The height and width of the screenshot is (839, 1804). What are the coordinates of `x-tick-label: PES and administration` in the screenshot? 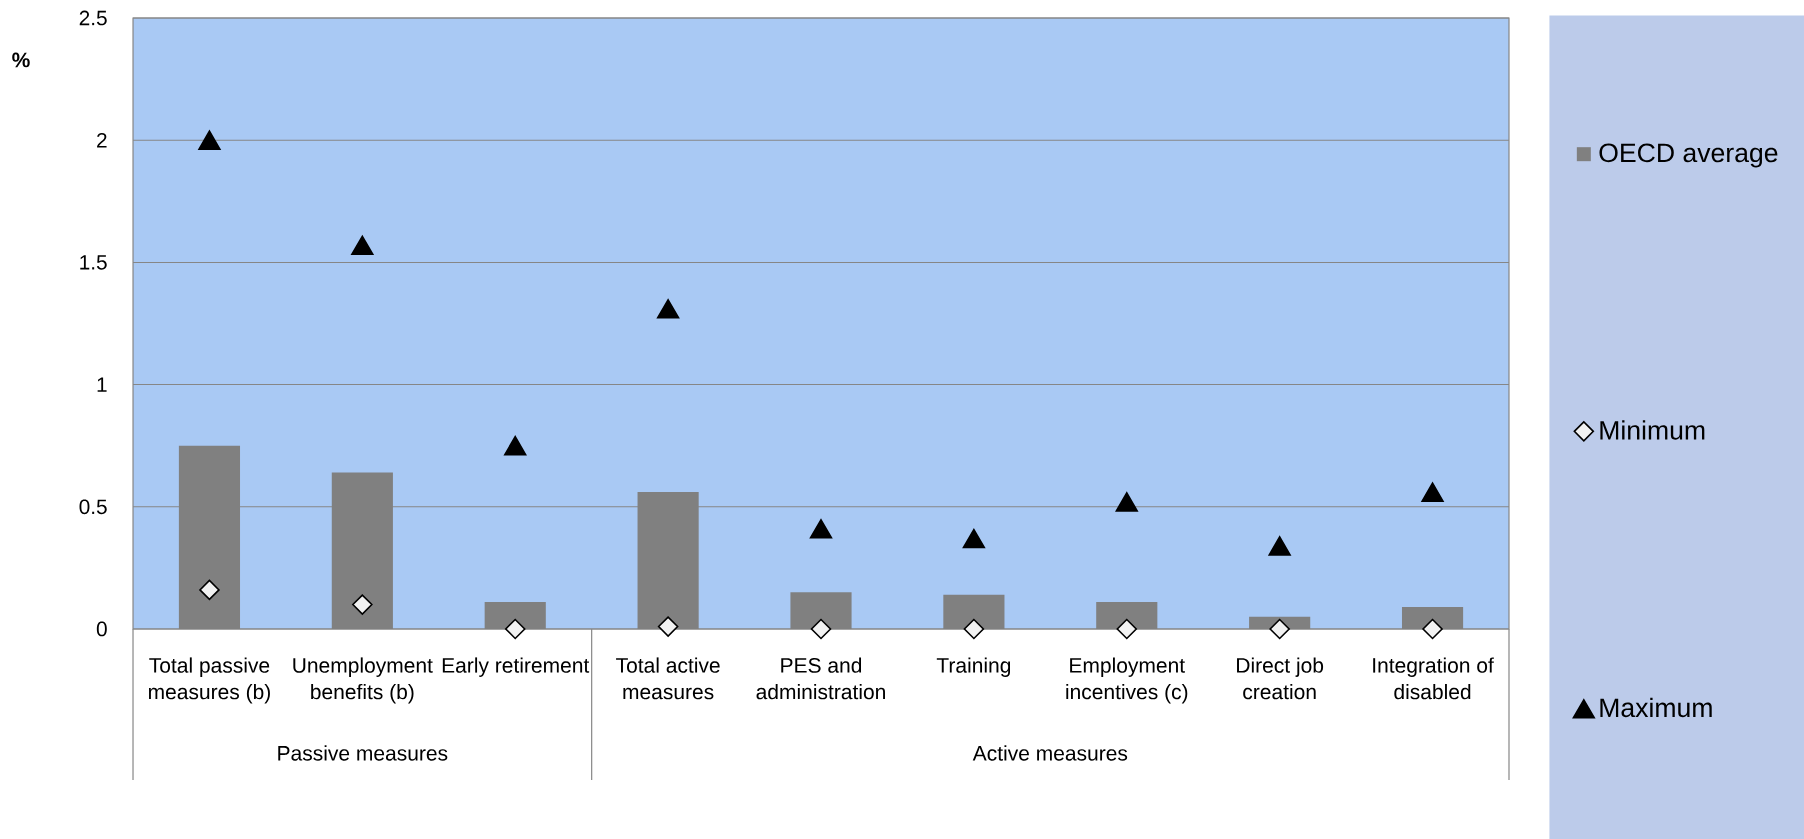 It's located at (820, 678).